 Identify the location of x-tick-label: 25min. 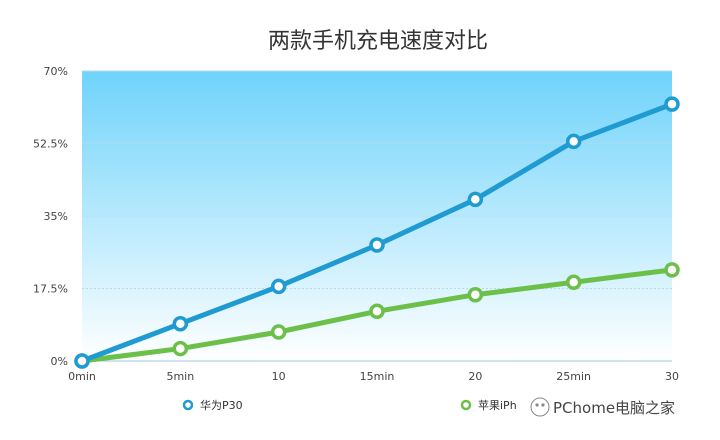
(573, 376).